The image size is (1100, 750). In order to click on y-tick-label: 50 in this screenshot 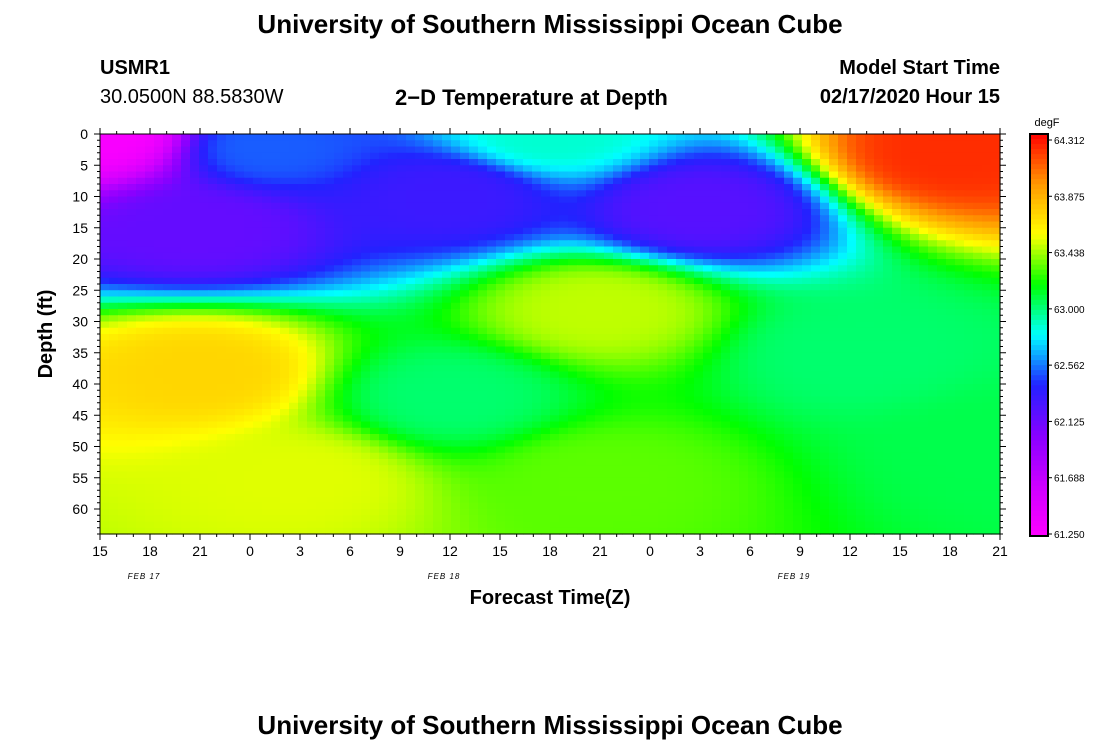, I will do `click(80, 447)`.